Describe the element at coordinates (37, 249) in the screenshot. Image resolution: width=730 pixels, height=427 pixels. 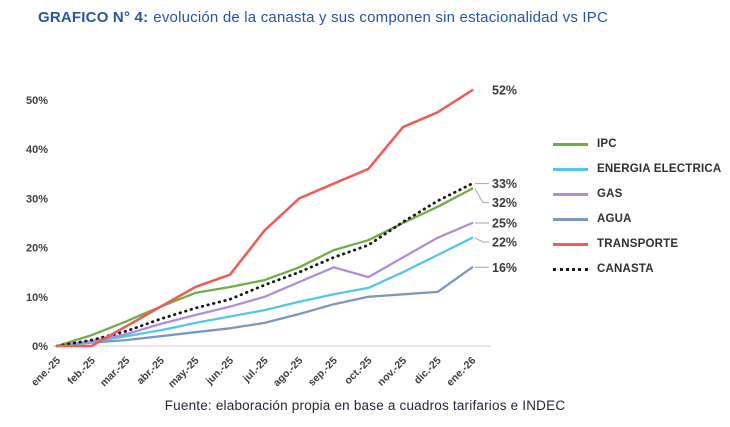
I see `y-tick-label: 20%` at that location.